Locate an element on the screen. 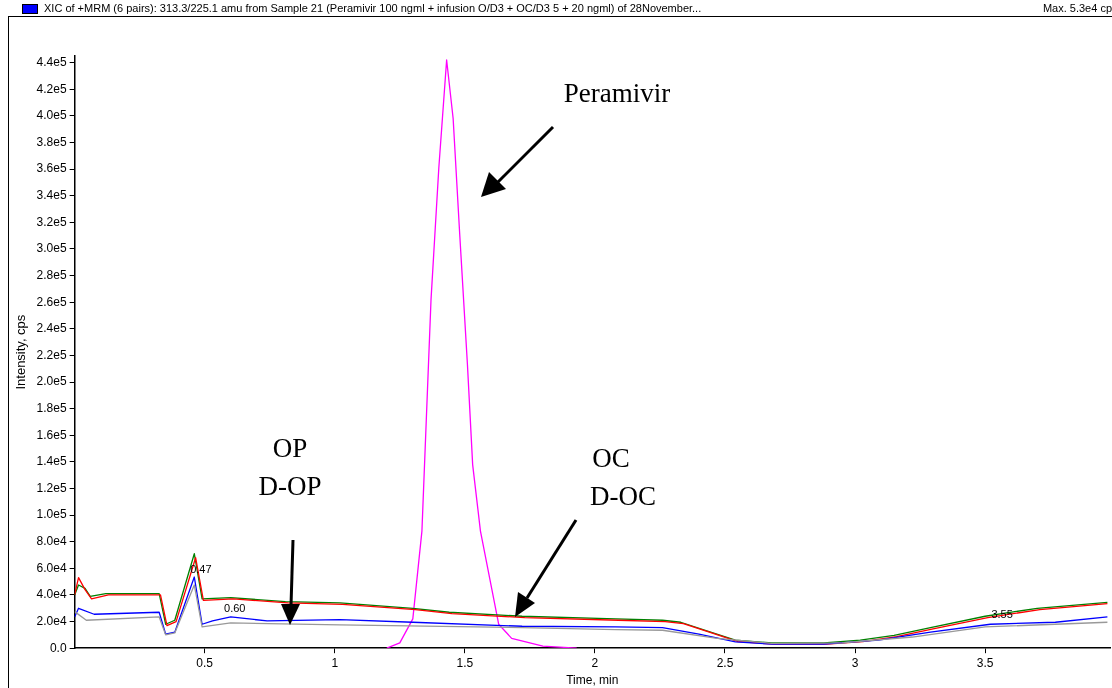 This screenshot has height=688, width=1112. y-tick-label: 2.8e5 is located at coordinates (51, 274).